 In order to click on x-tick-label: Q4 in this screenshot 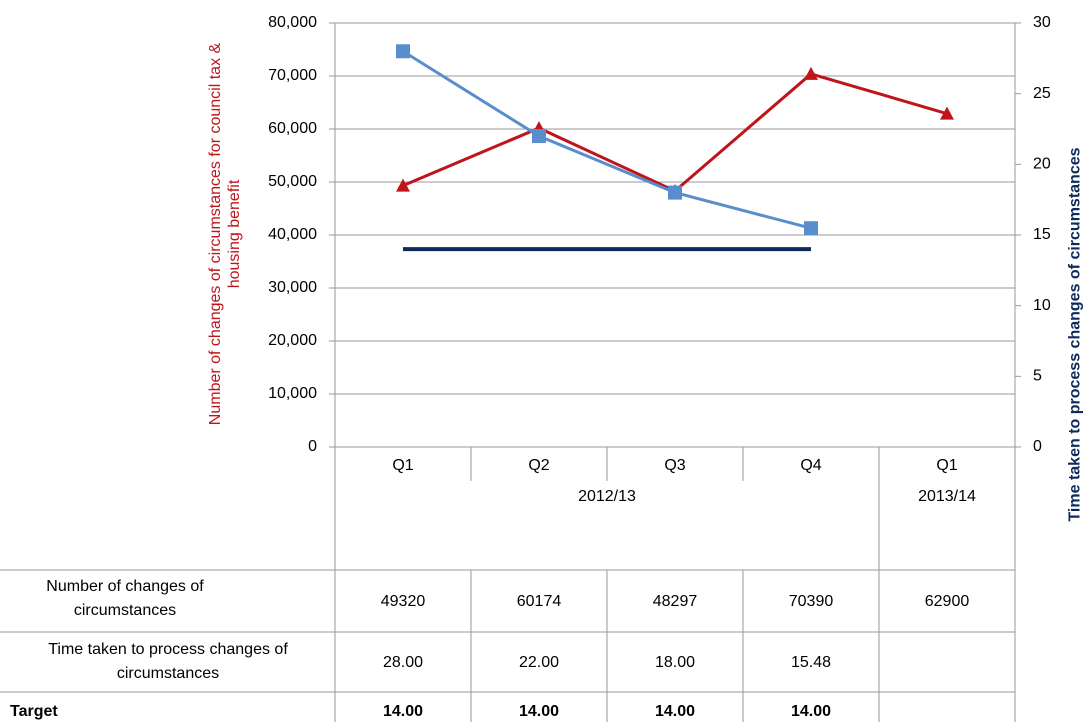, I will do `click(810, 465)`.